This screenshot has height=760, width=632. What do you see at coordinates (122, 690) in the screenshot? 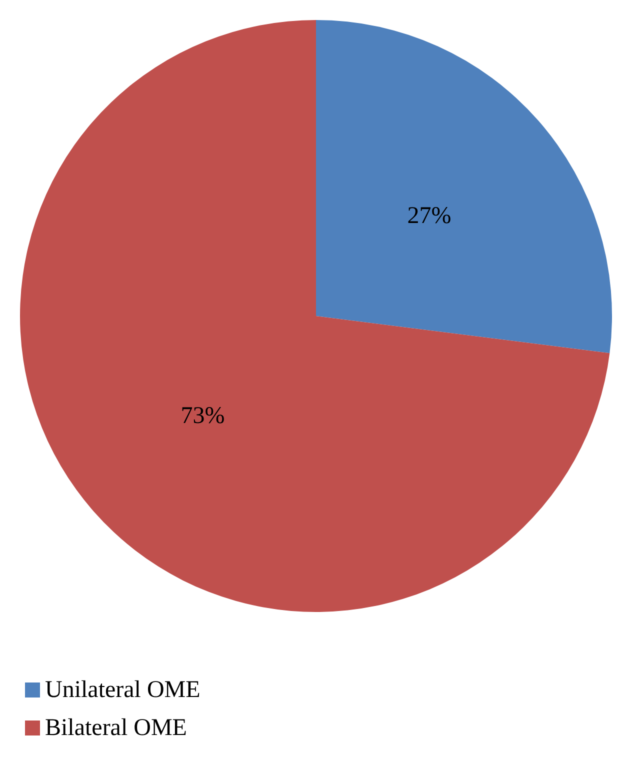
I see `legend-label: Unilateral OME` at bounding box center [122, 690].